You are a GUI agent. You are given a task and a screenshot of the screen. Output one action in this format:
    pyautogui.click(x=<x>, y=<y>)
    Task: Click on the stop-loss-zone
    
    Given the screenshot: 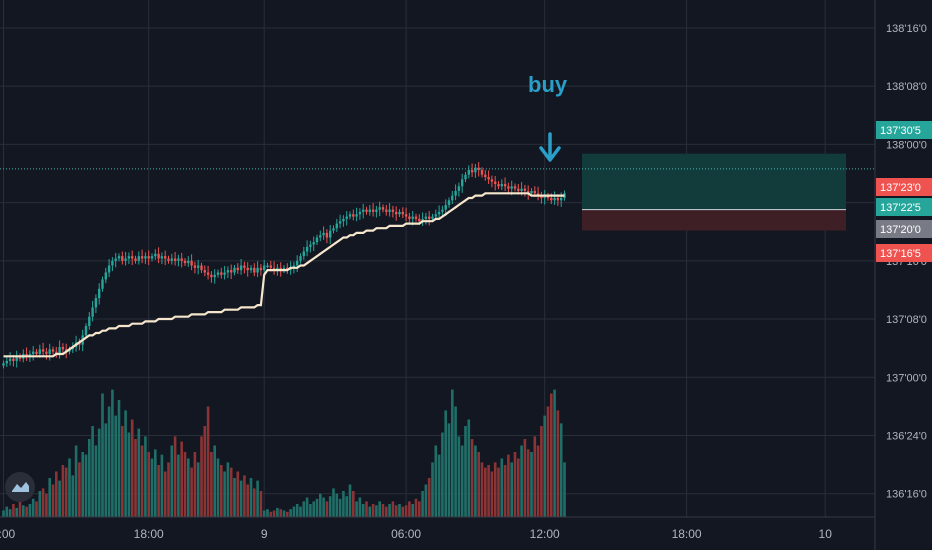 What is the action you would take?
    pyautogui.click(x=714, y=220)
    